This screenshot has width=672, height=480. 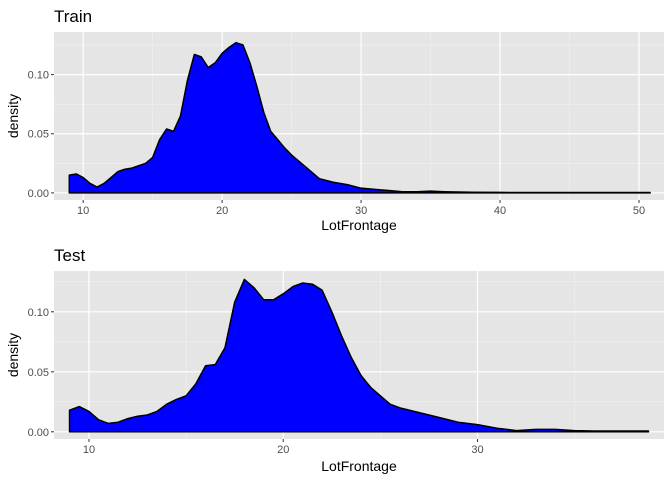 What do you see at coordinates (89, 450) in the screenshot?
I see `test-x-tick-label-0: 10` at bounding box center [89, 450].